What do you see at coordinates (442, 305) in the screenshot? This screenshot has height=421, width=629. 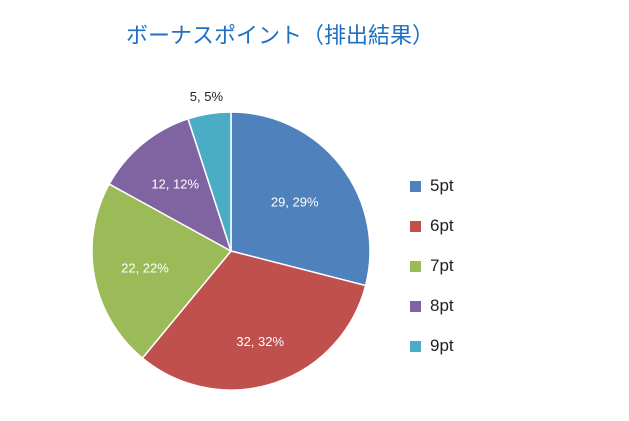 I see `legend-label: 8pt` at bounding box center [442, 305].